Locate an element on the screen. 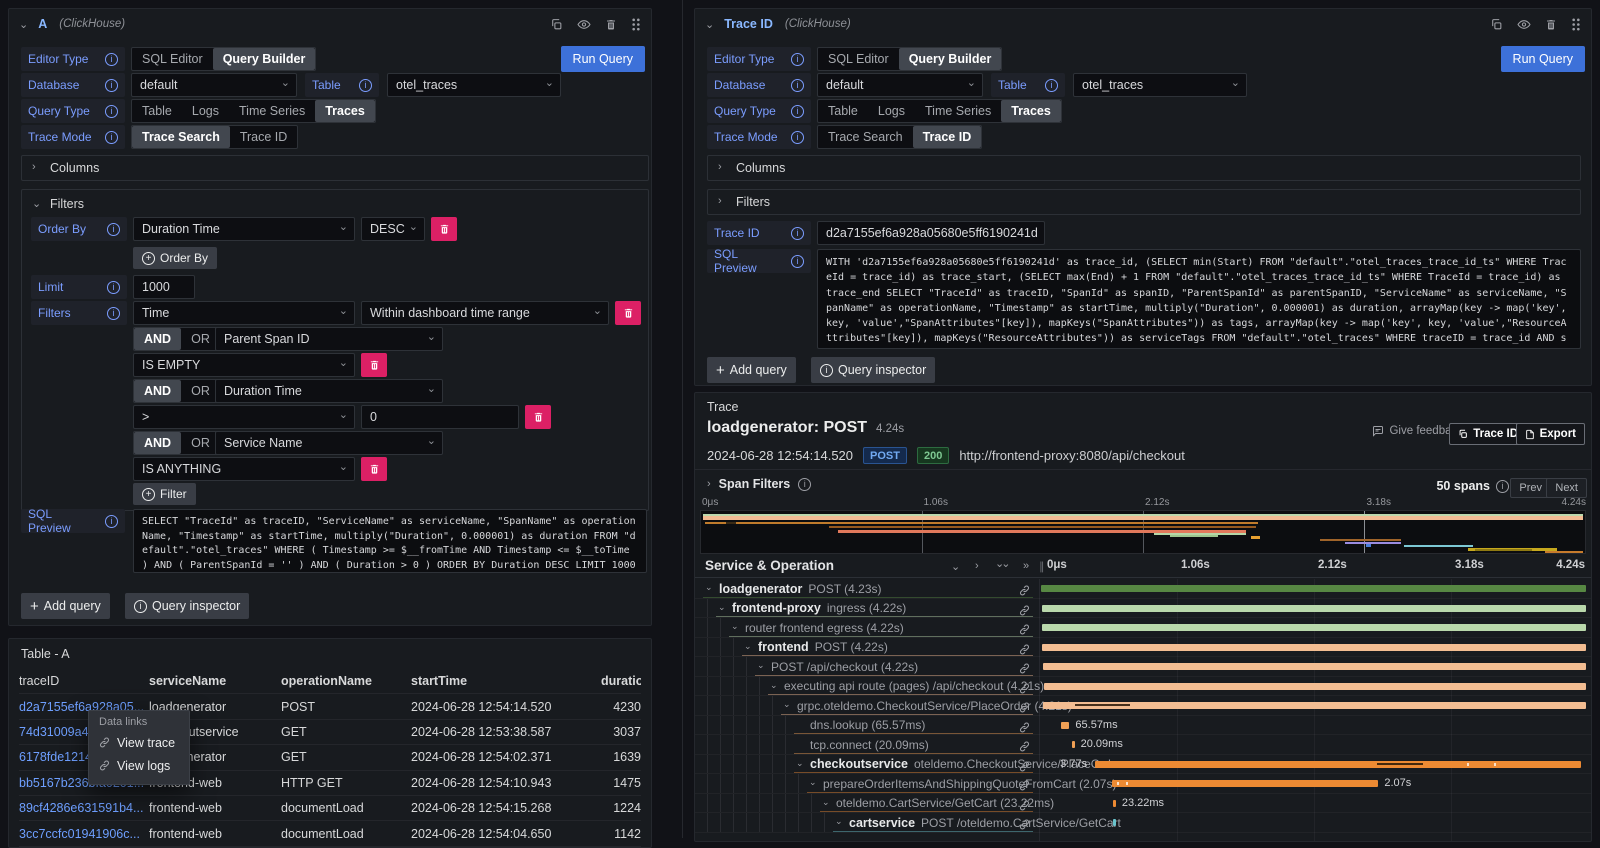 This screenshot has width=1600, height=848. run-query-button: Run Query is located at coordinates (1542, 59).